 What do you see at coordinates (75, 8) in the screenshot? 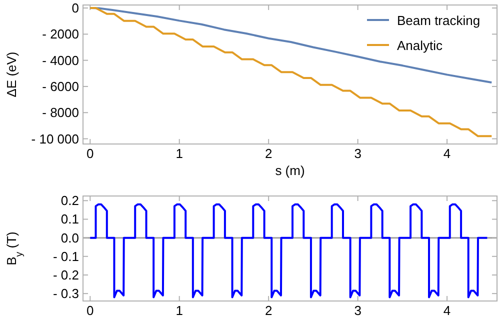
I see `y-tick-label: 0` at bounding box center [75, 8].